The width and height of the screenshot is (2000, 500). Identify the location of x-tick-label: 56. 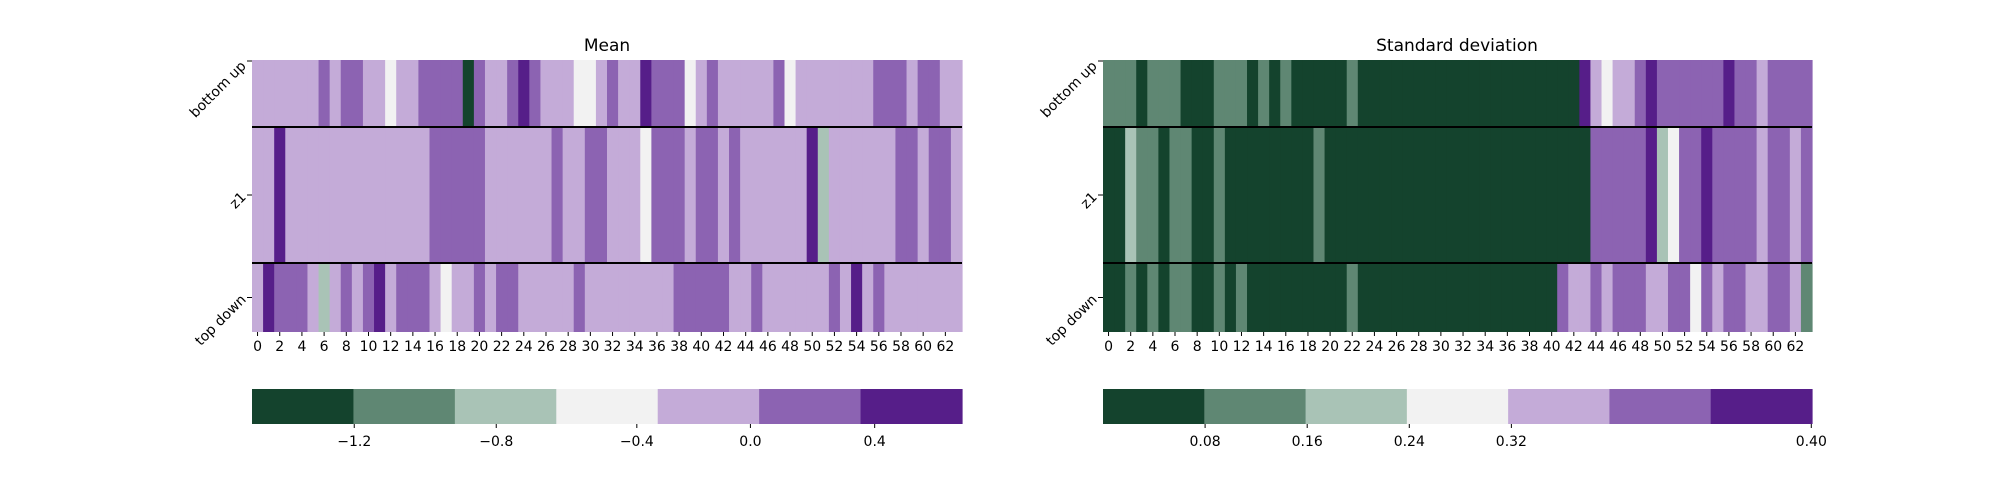
(1729, 347).